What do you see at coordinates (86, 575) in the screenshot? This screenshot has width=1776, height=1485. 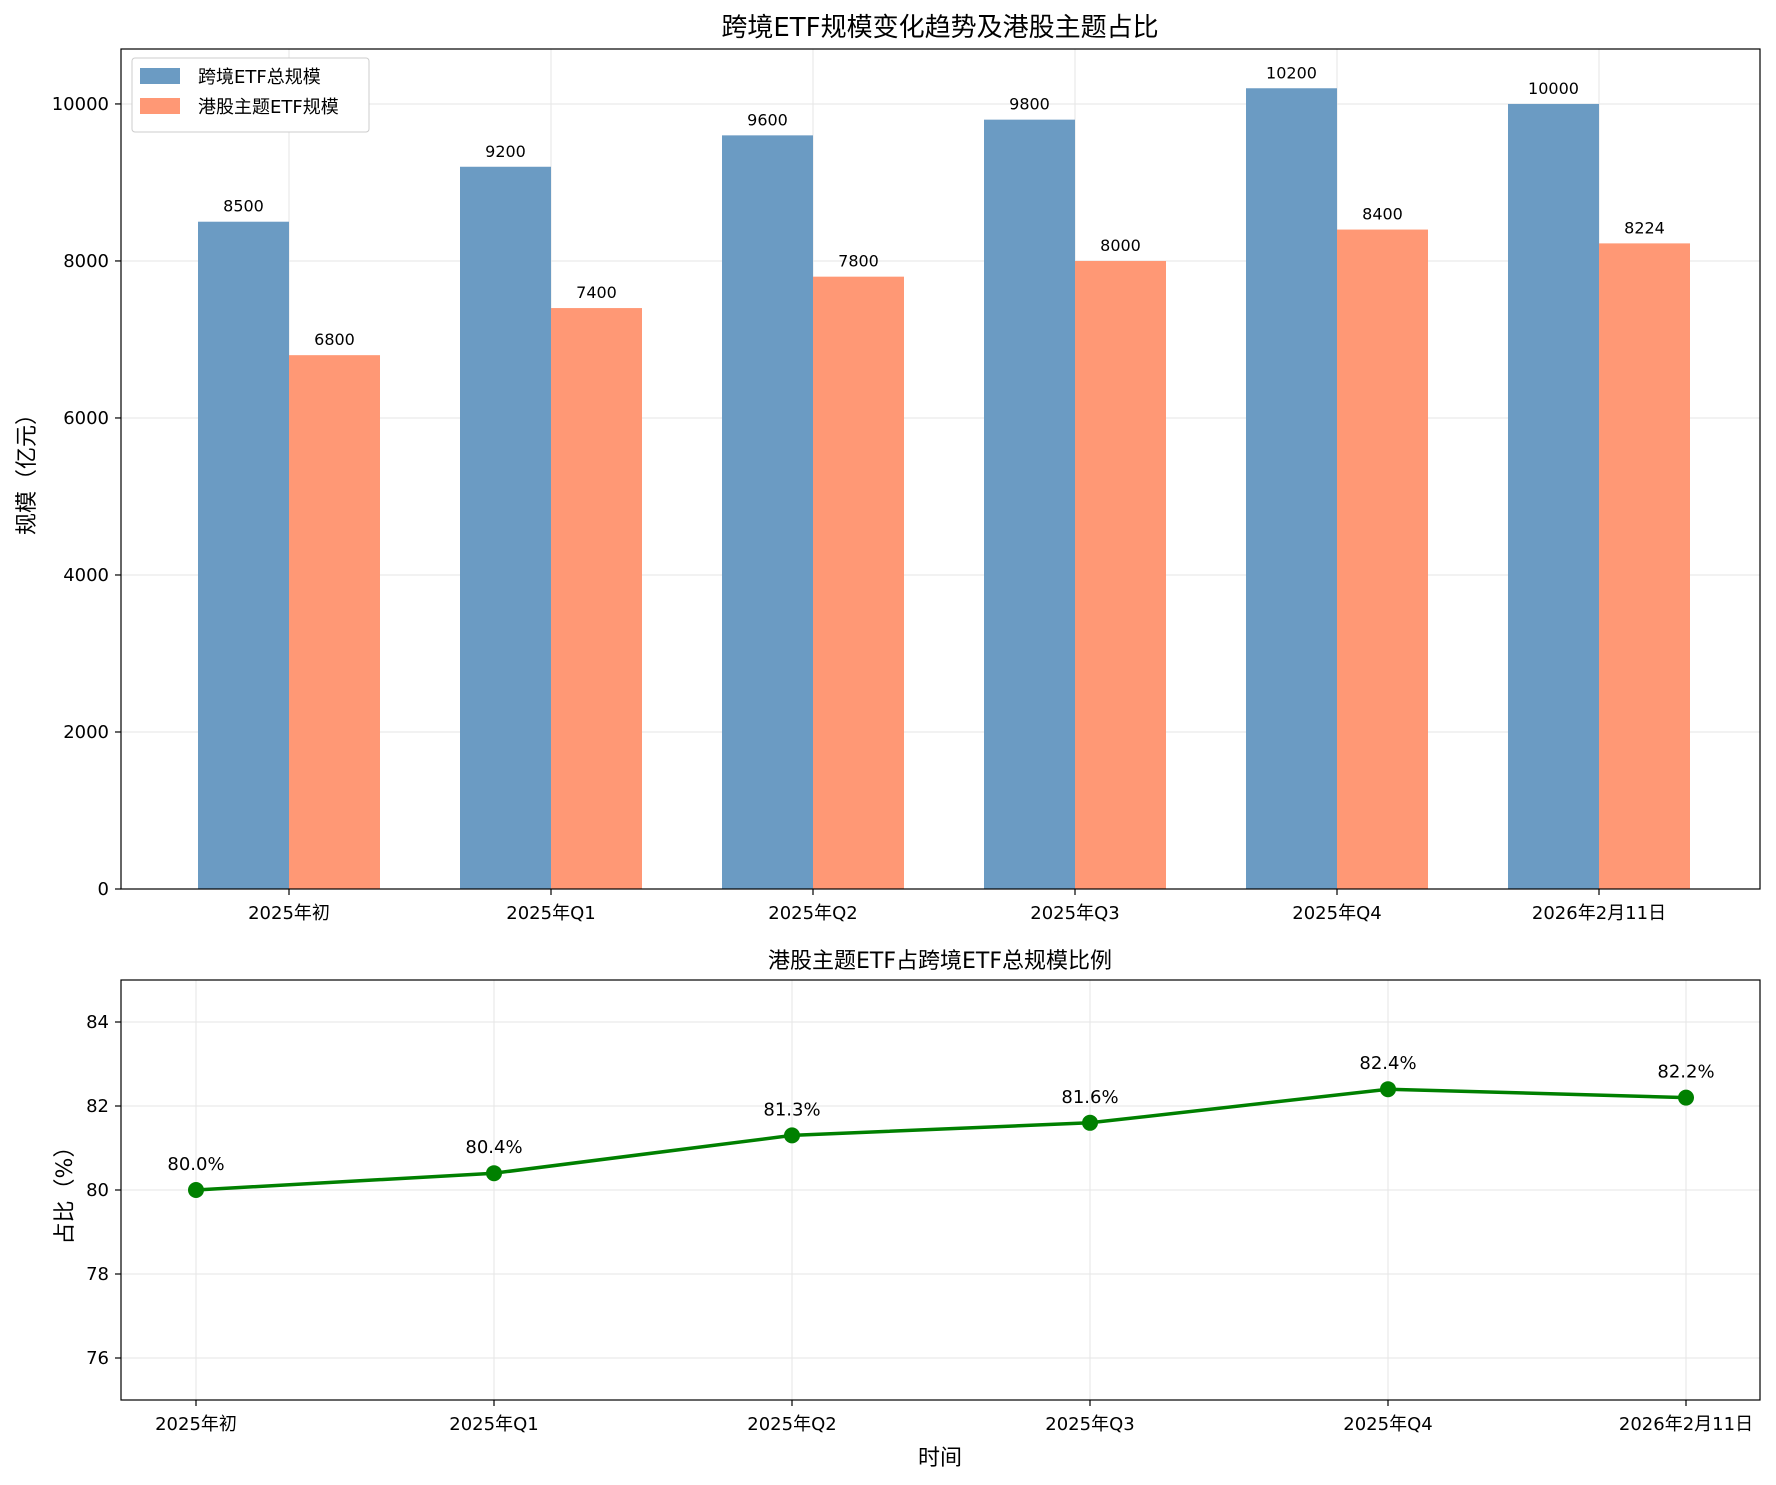 I see `bar-chart-ytick-label: 4000` at bounding box center [86, 575].